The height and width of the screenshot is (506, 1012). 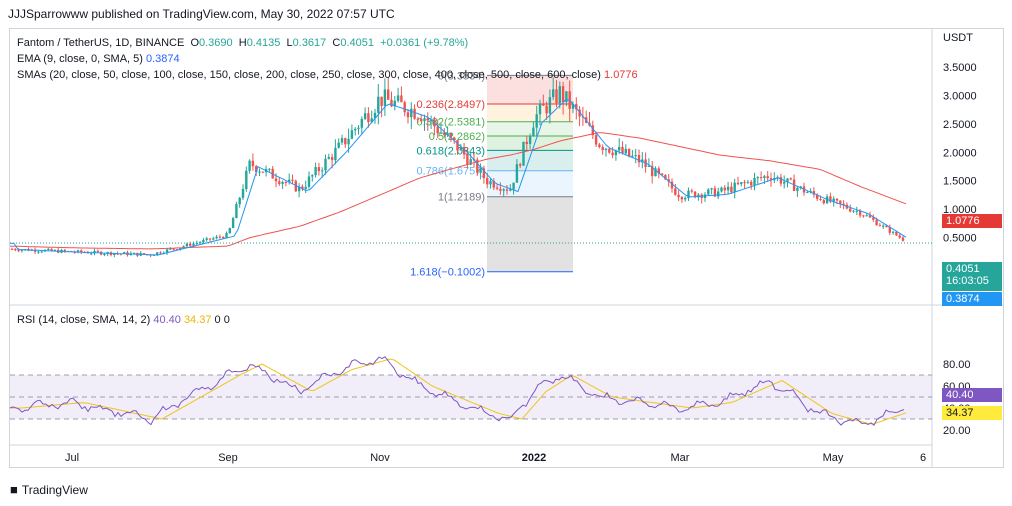 I want to click on tv-logo-icon: ■, so click(x=14, y=489).